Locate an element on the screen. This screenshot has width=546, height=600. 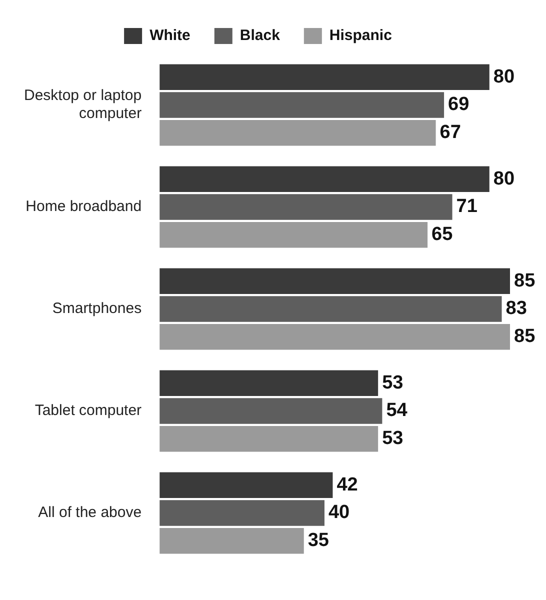
y-tick-label: Home broadband is located at coordinates (84, 207).